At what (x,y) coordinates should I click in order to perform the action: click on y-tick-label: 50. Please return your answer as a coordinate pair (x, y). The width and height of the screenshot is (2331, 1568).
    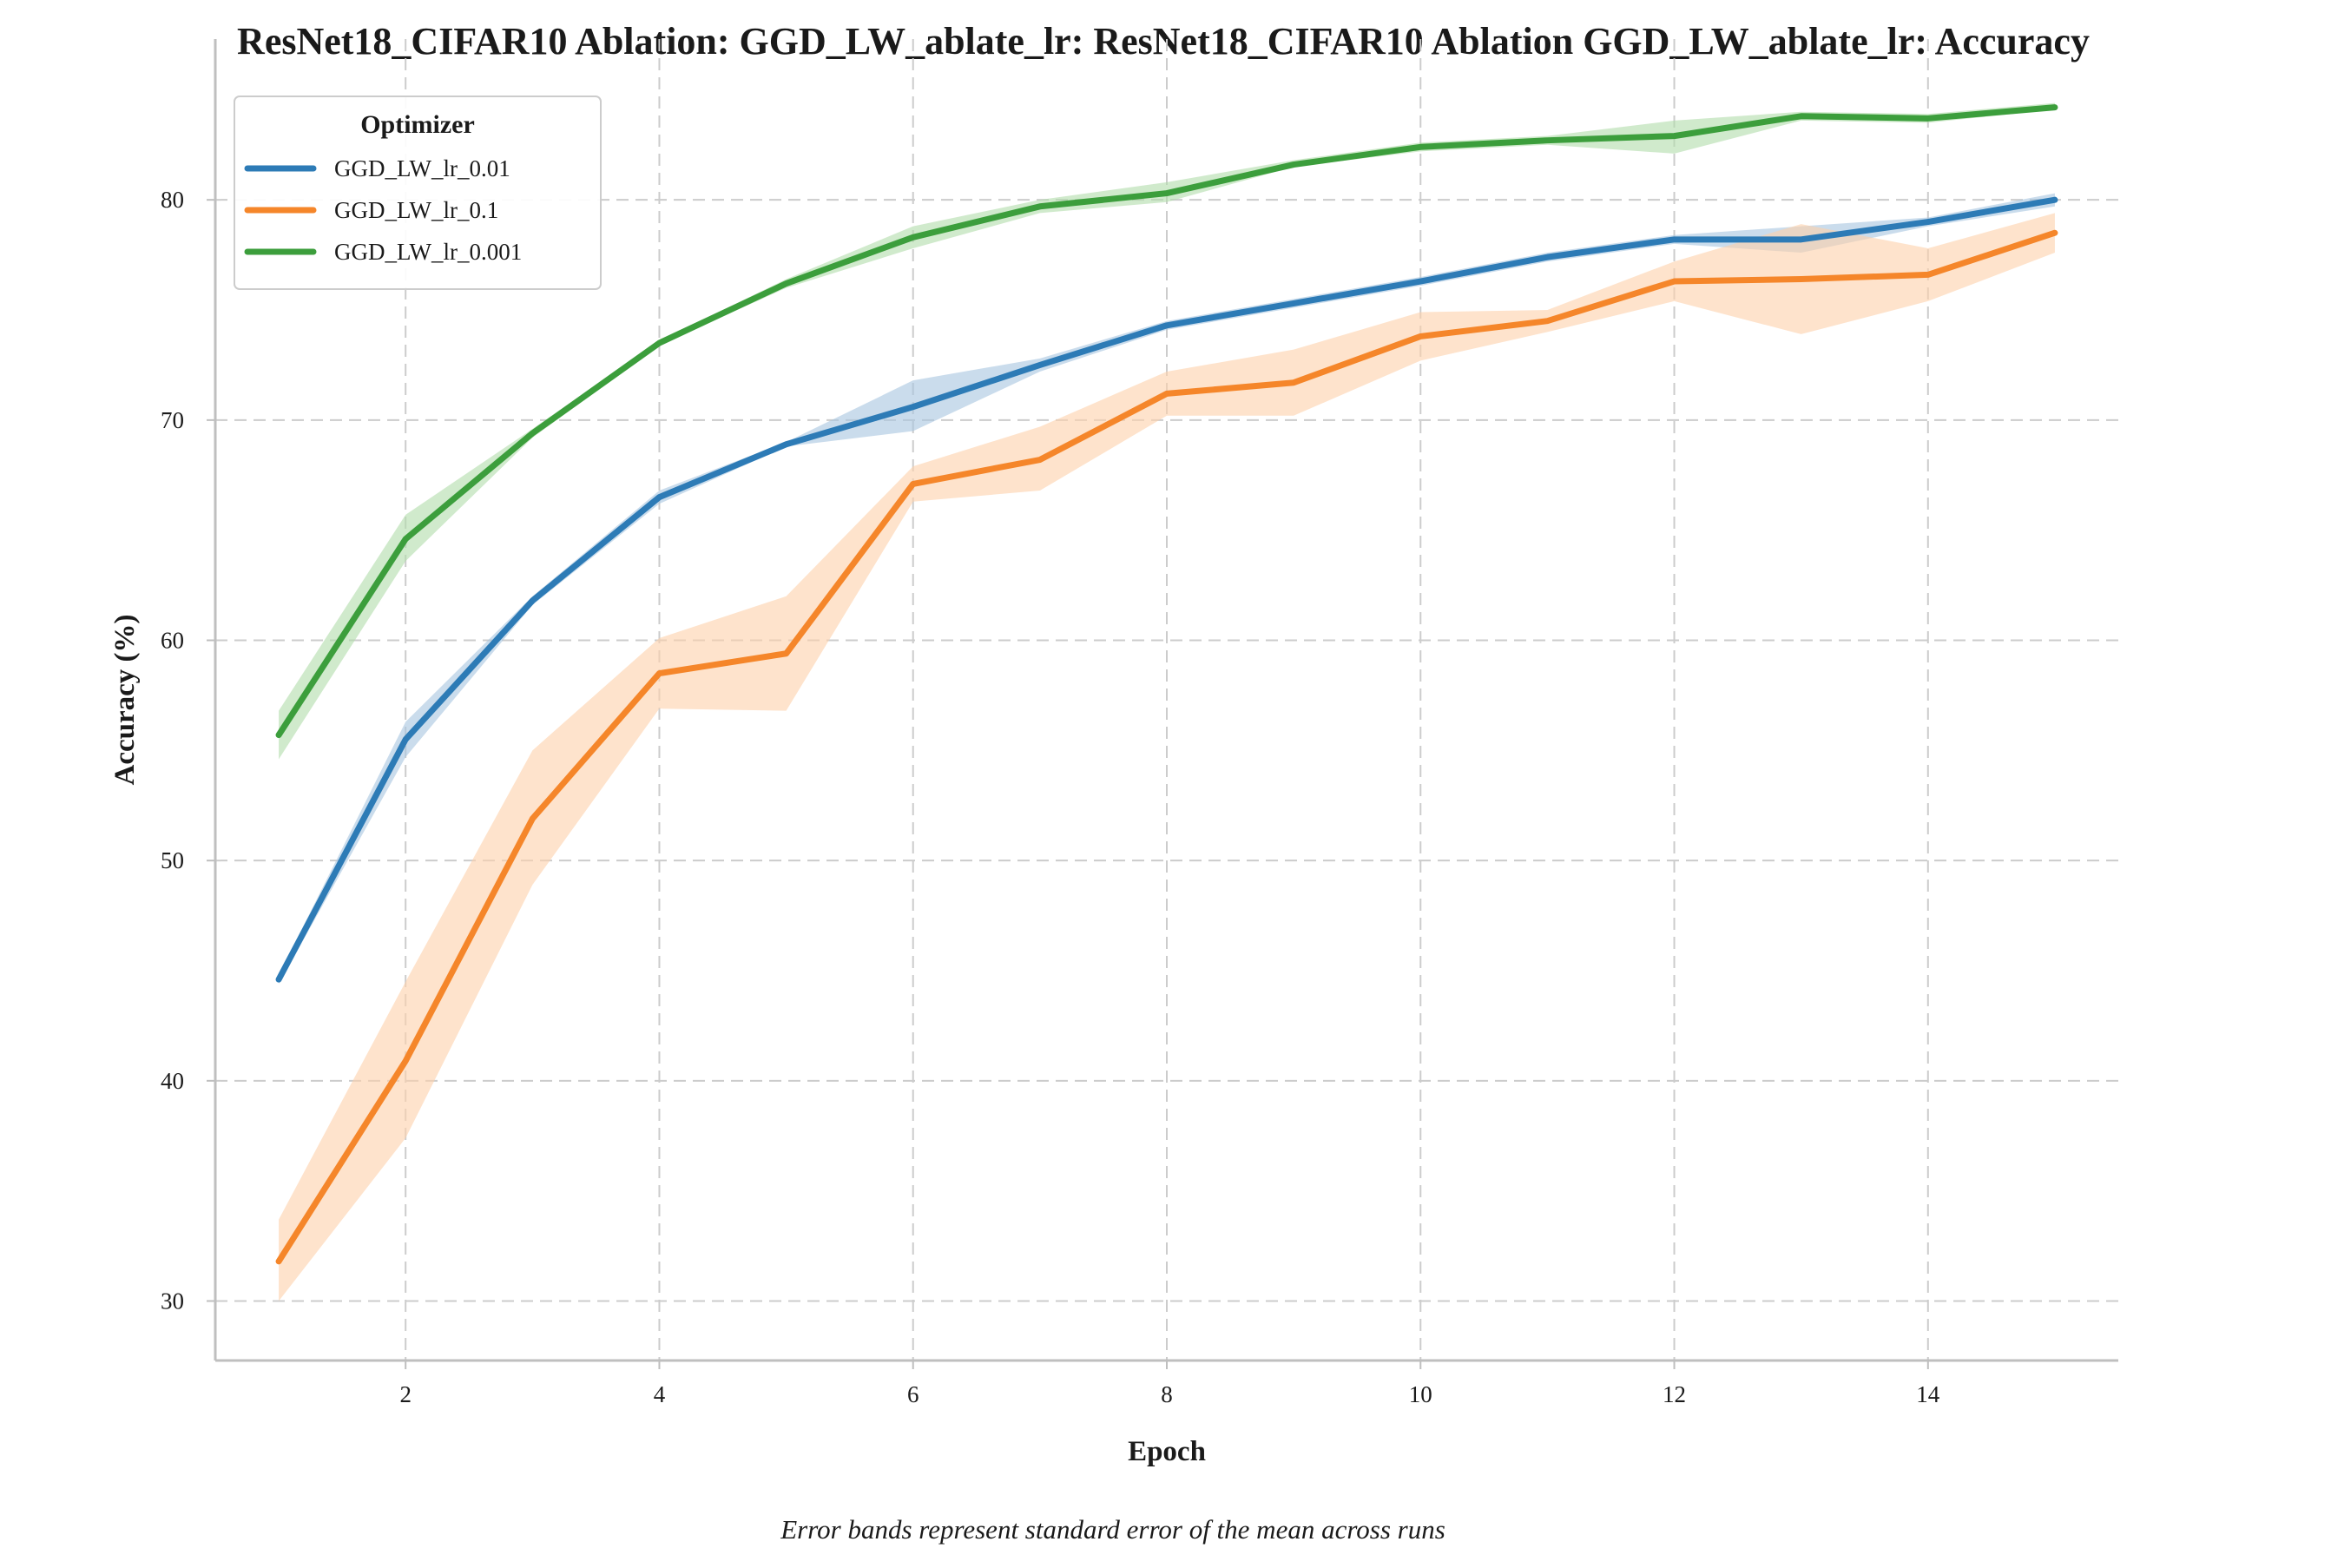
    Looking at the image, I should click on (172, 860).